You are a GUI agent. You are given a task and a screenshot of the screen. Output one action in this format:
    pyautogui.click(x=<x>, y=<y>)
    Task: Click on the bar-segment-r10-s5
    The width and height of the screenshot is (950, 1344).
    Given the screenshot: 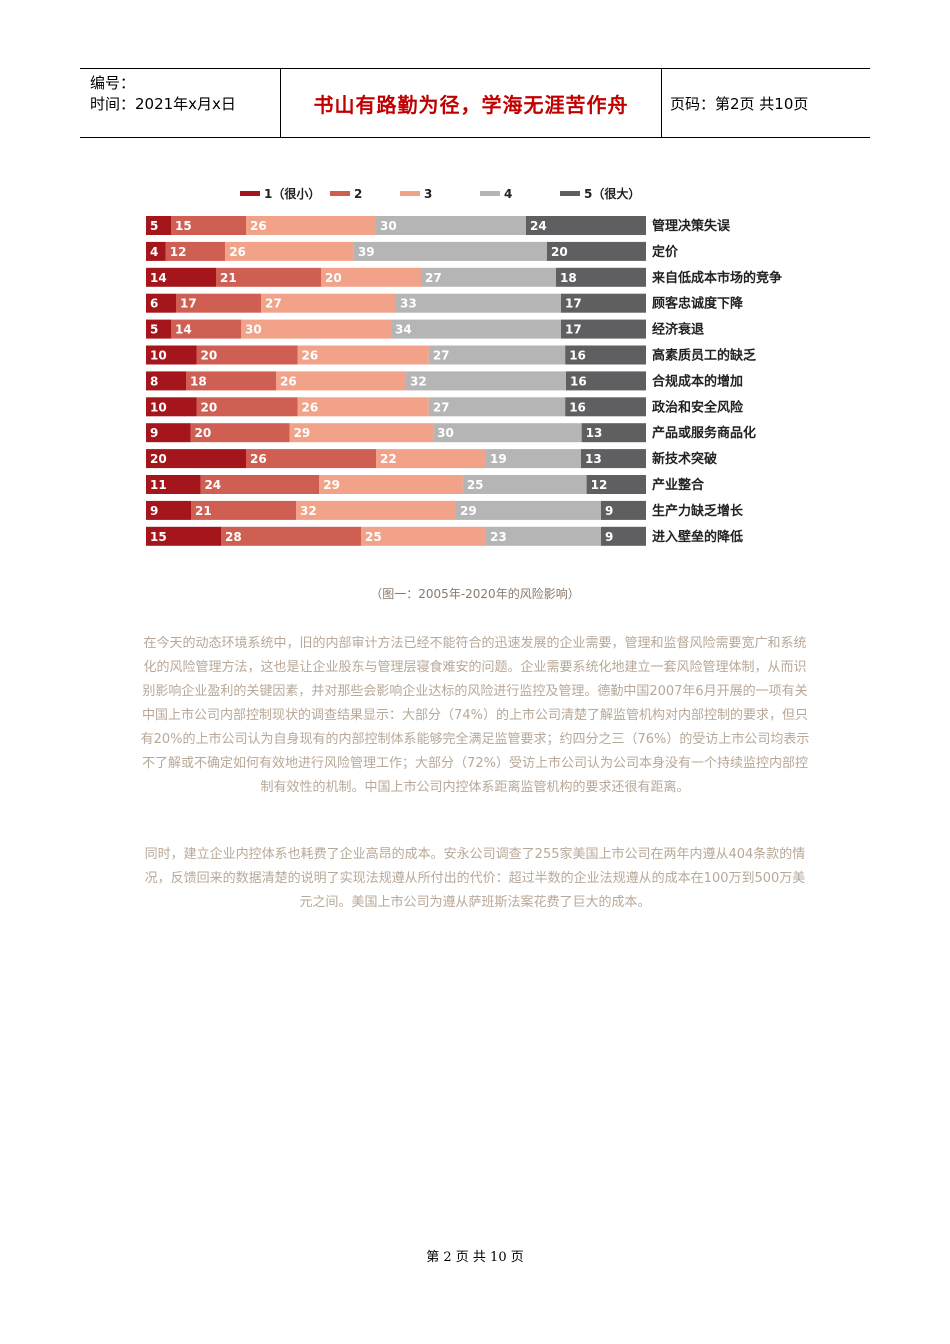 What is the action you would take?
    pyautogui.click(x=613, y=459)
    